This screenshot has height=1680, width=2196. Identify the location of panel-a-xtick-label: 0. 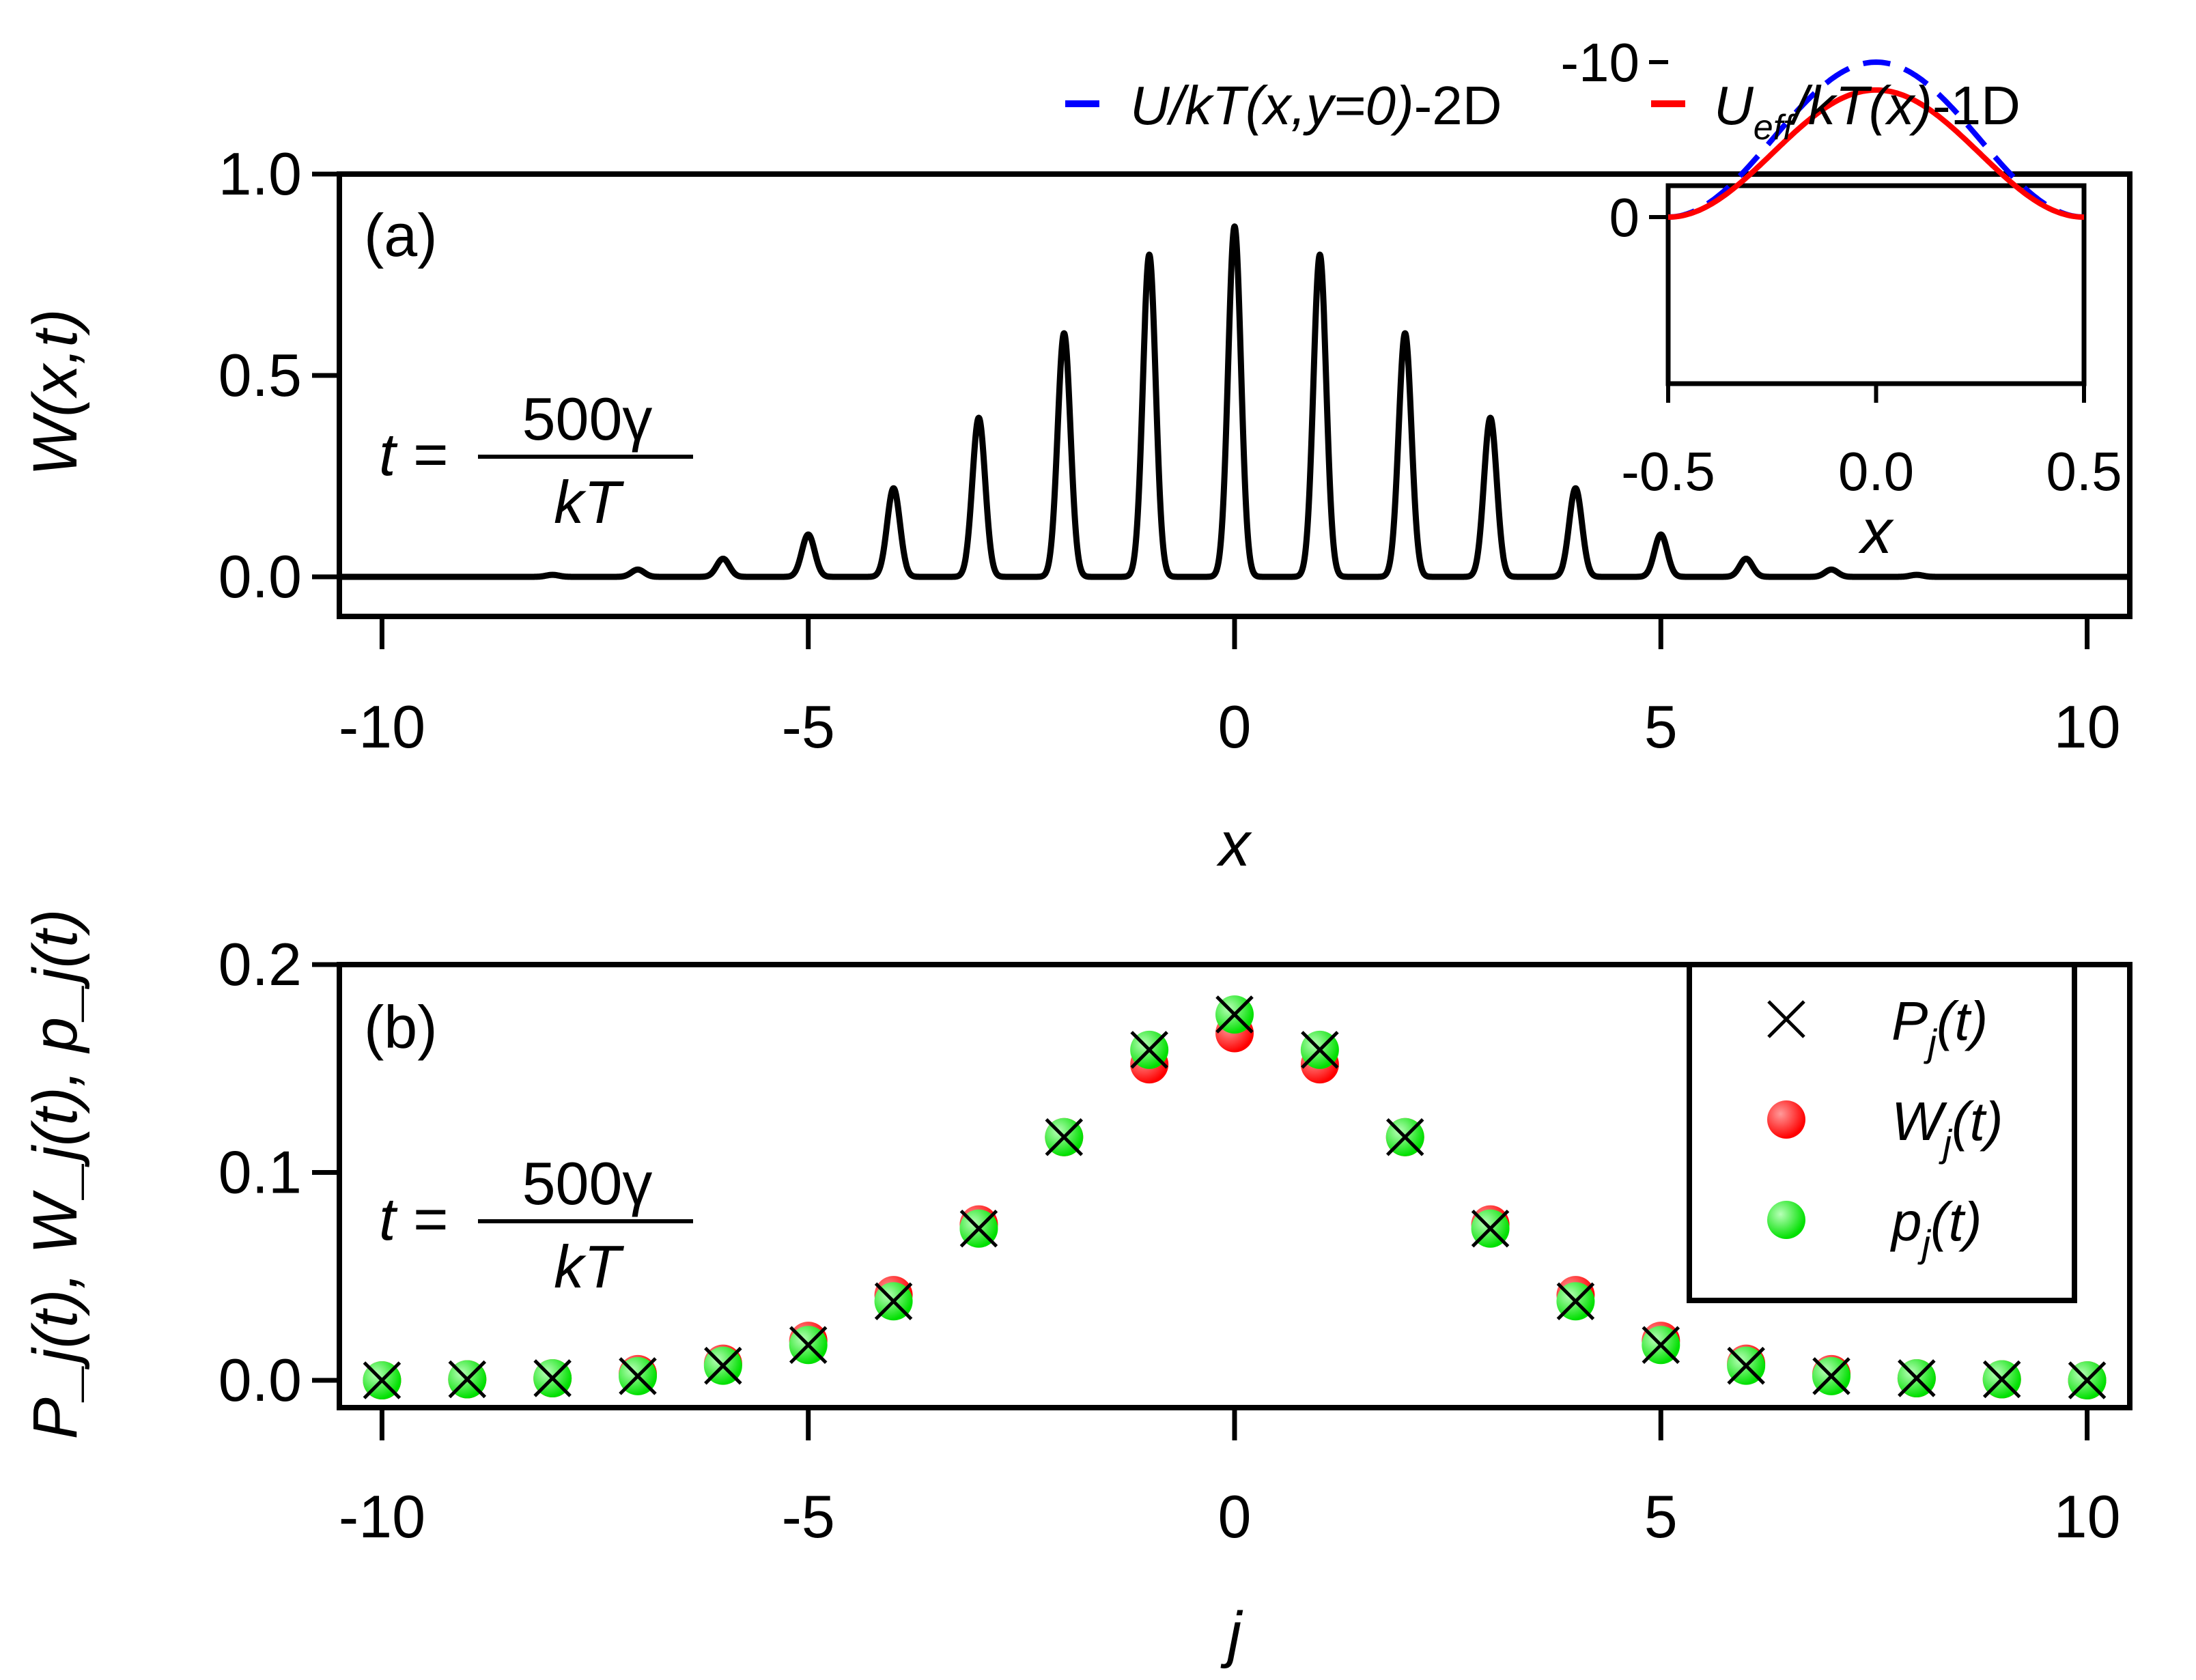
(1235, 726).